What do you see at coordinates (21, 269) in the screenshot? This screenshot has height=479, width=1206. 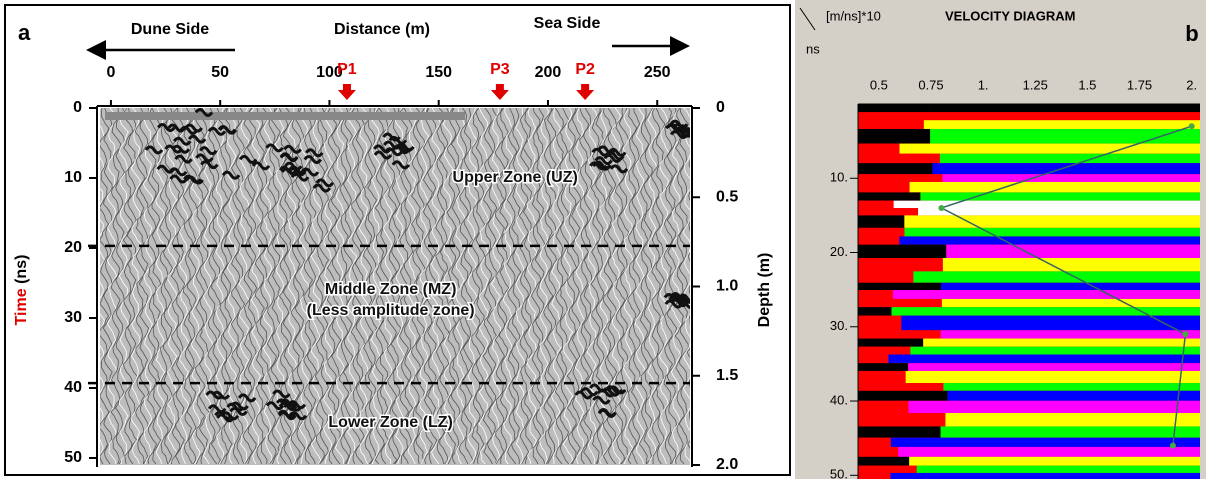 I see `y-title-unit: (ns)` at bounding box center [21, 269].